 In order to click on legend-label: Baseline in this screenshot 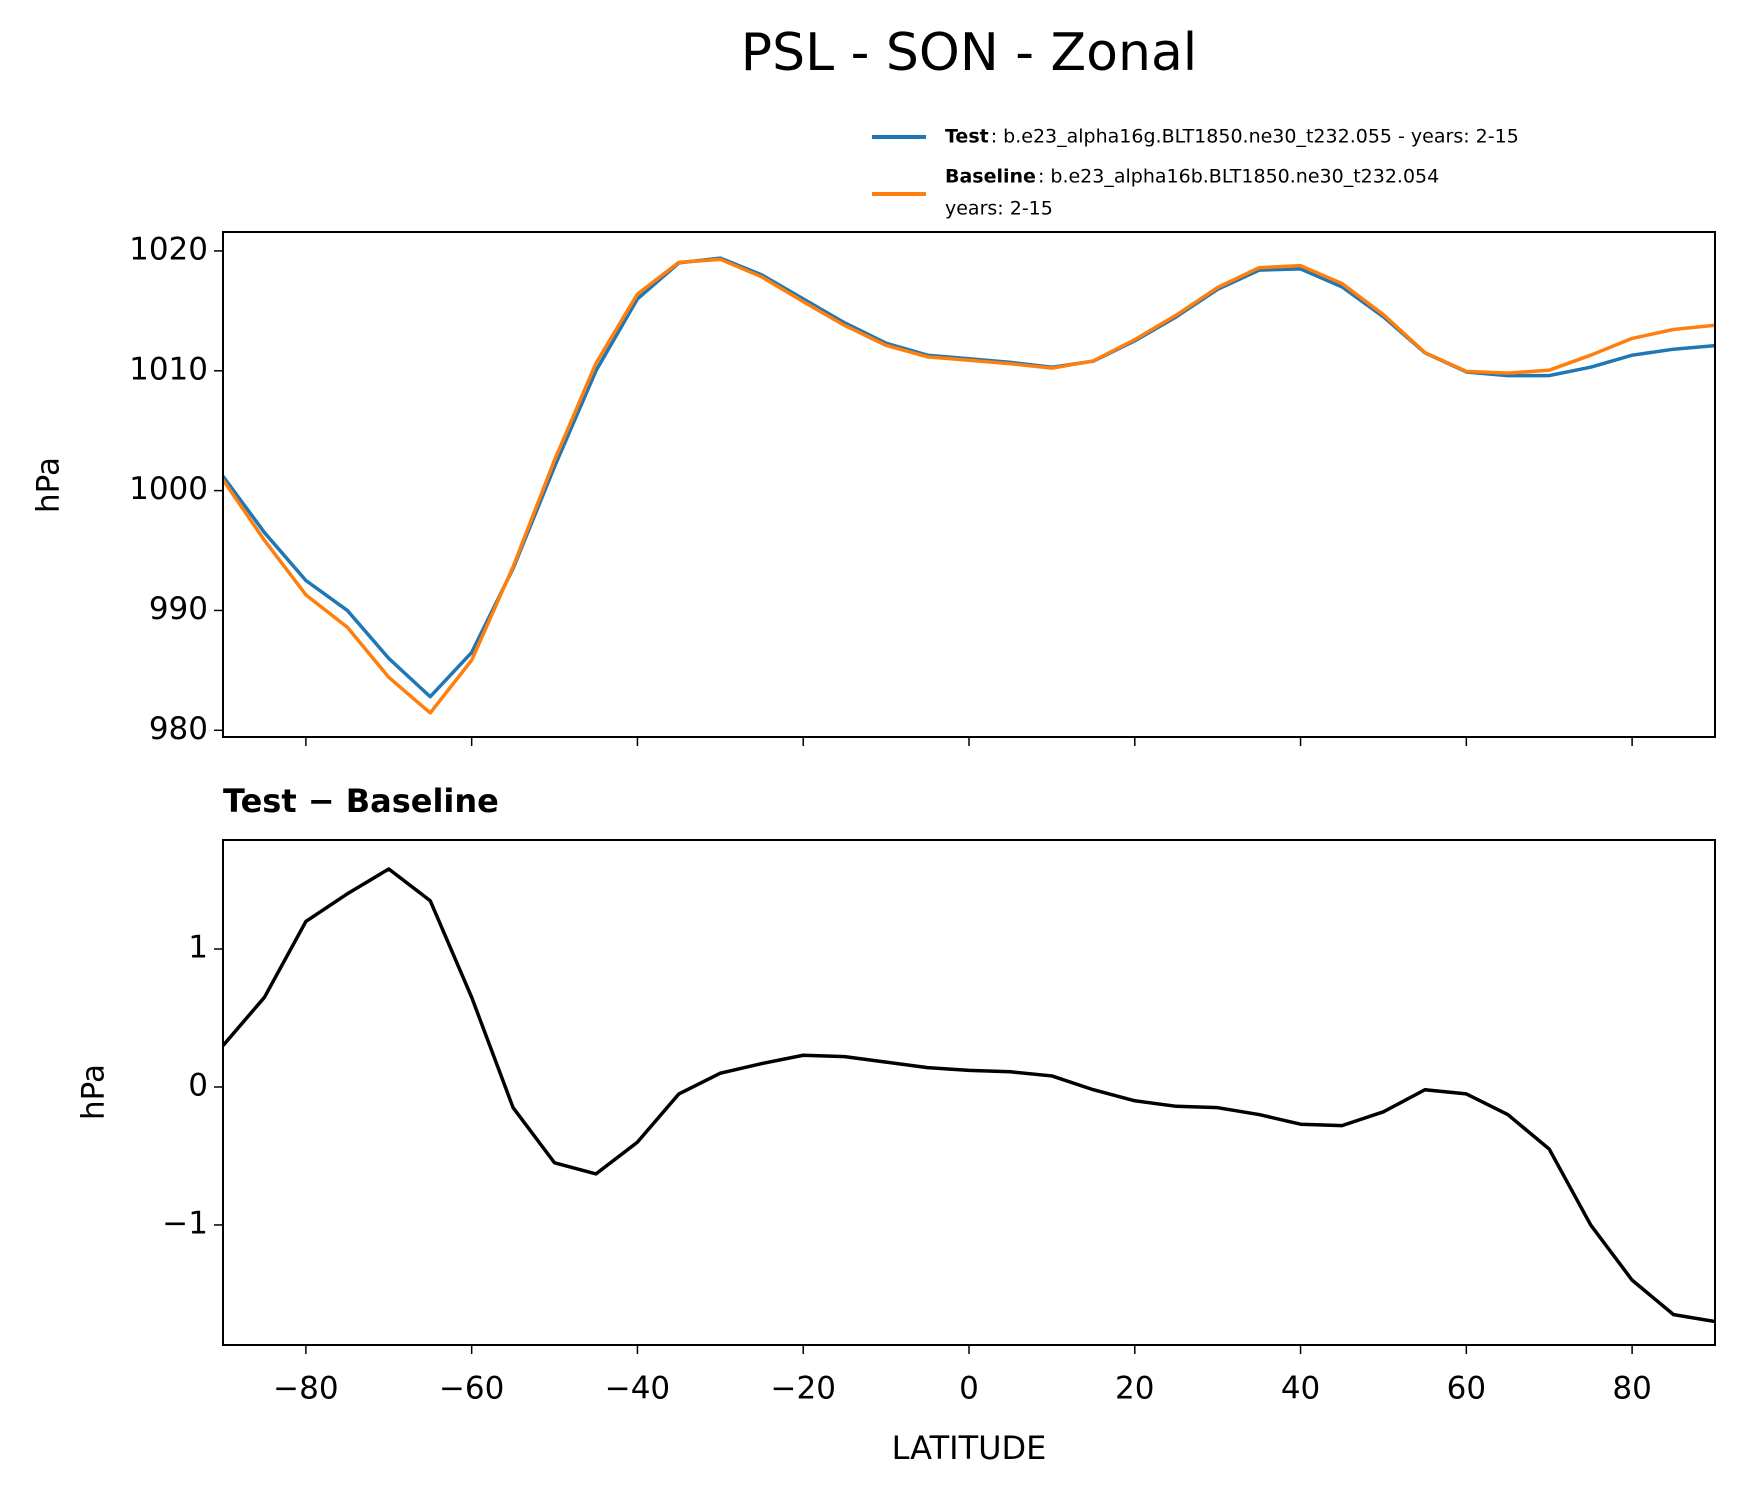, I will do `click(990, 177)`.